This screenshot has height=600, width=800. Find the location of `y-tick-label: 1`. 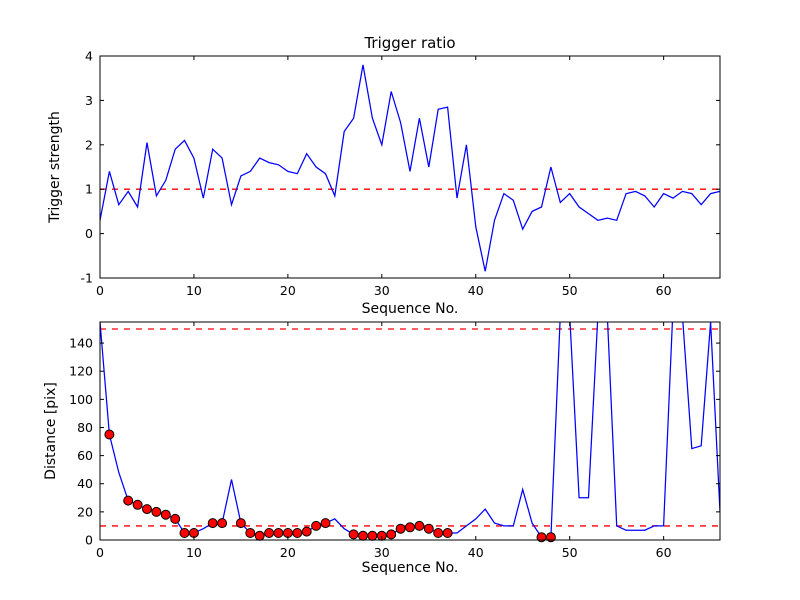

y-tick-label: 1 is located at coordinates (89, 189).